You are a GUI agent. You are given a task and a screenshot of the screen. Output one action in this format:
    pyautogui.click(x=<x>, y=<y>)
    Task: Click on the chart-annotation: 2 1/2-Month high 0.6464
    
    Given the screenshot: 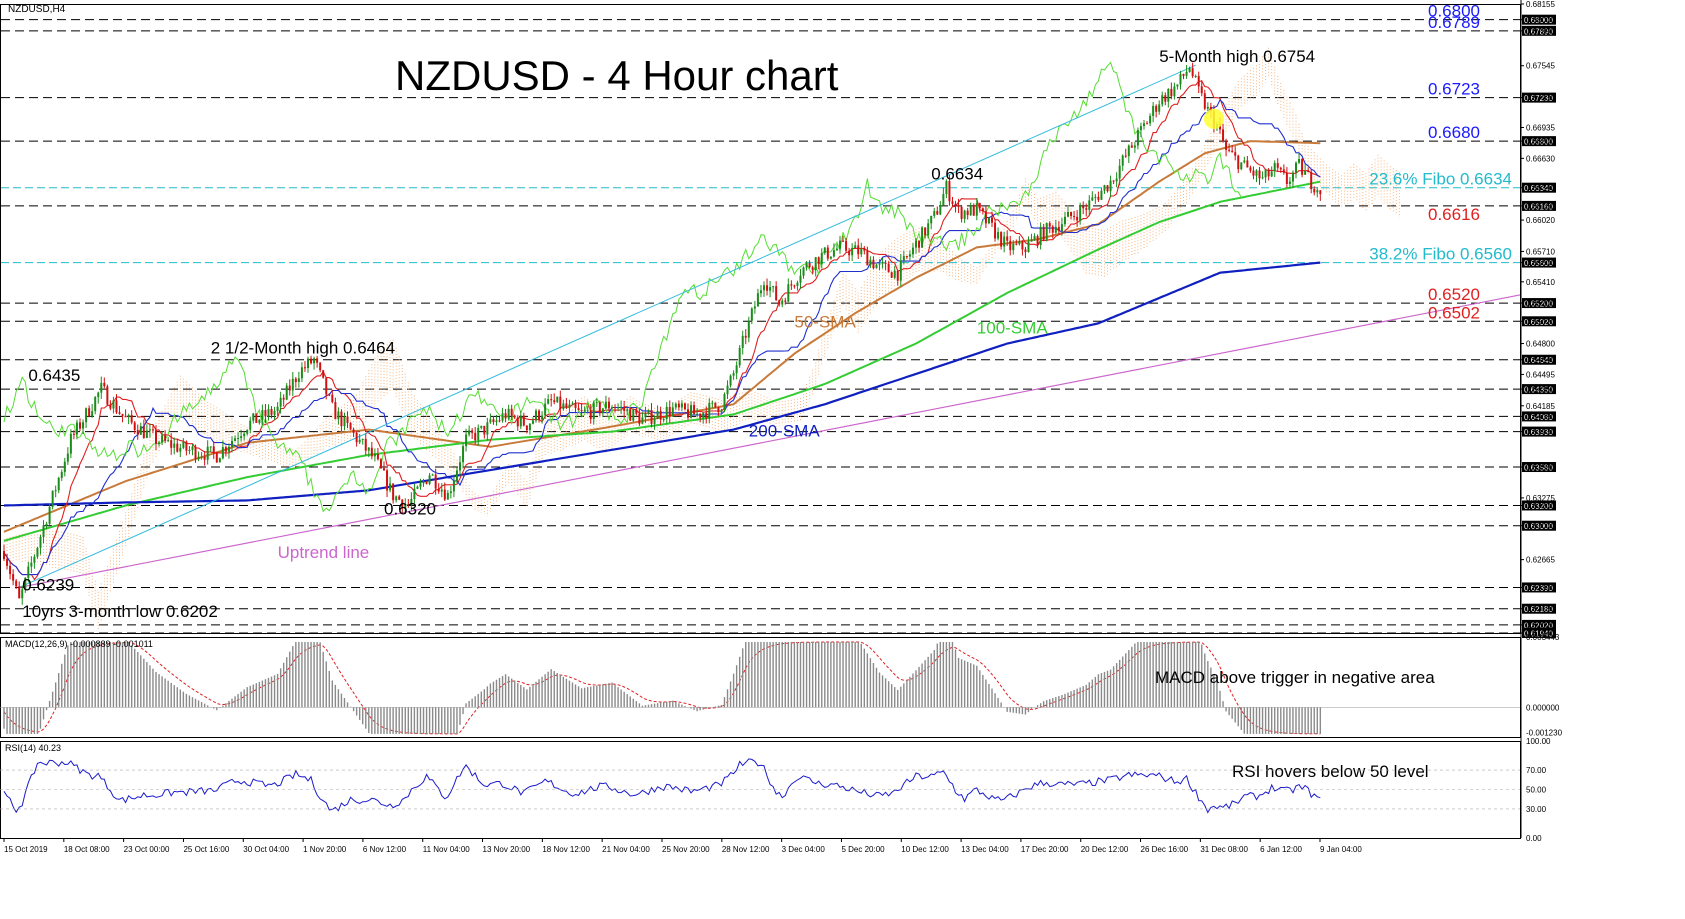 What is the action you would take?
    pyautogui.click(x=303, y=348)
    